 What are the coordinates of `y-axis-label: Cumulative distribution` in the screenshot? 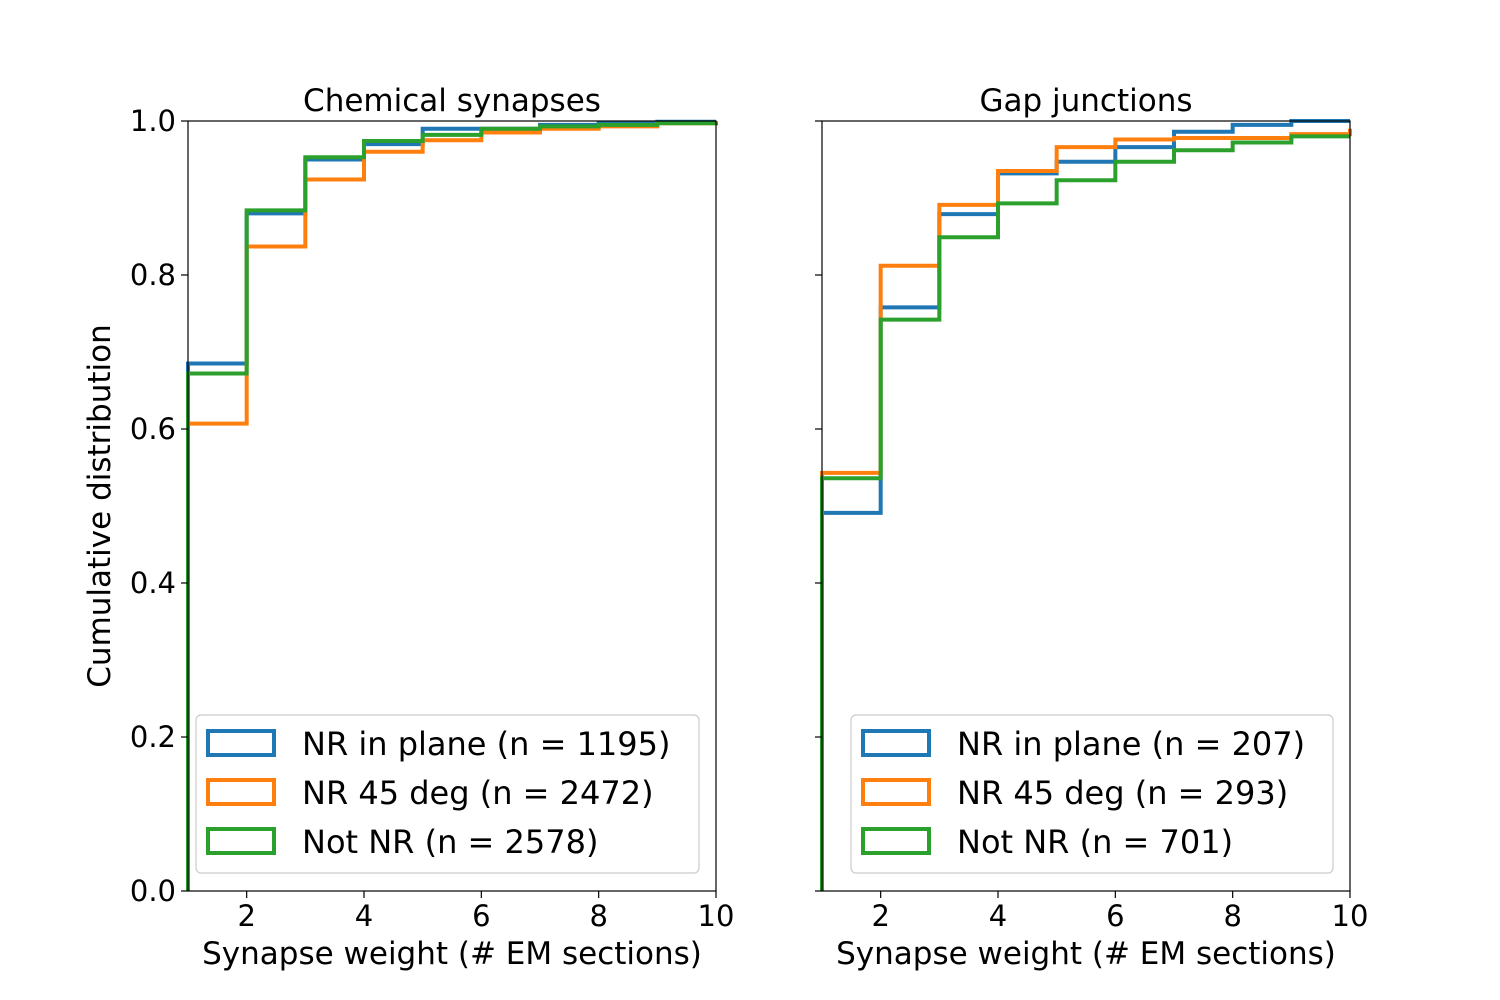 It's located at (100, 505).